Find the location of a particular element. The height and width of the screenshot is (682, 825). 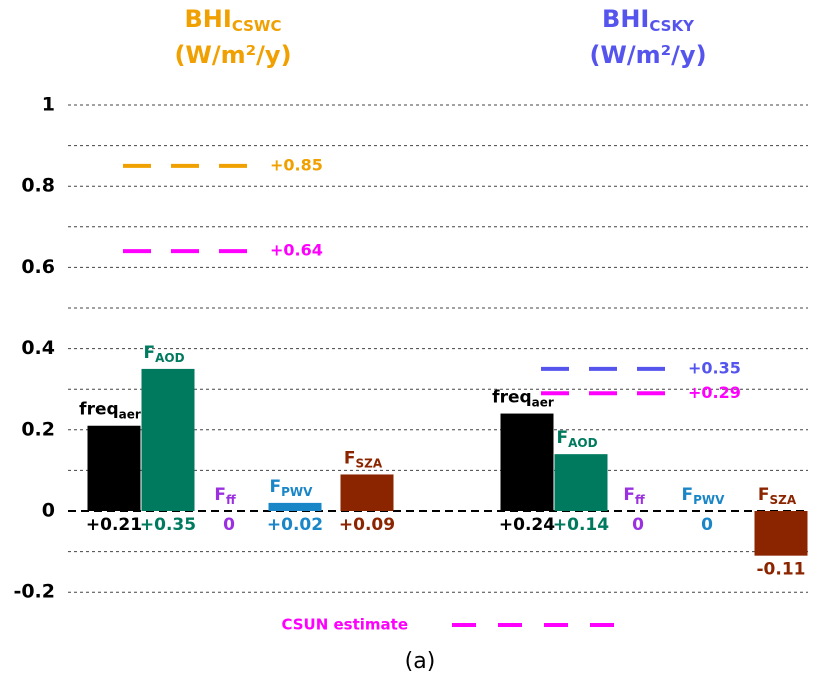

caption: (a) is located at coordinates (420, 661).